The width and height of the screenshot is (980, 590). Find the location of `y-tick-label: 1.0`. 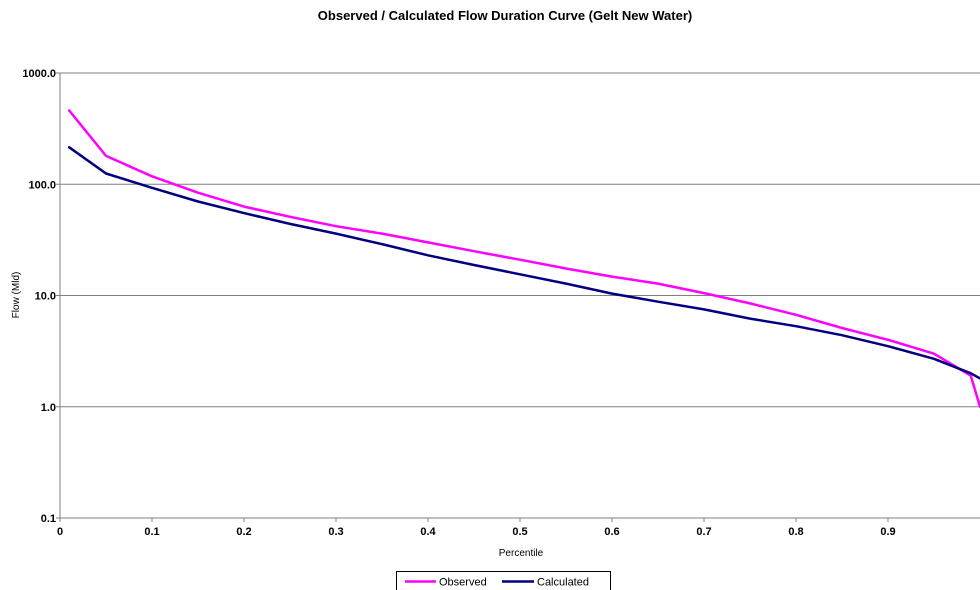

y-tick-label: 1.0 is located at coordinates (48, 408).